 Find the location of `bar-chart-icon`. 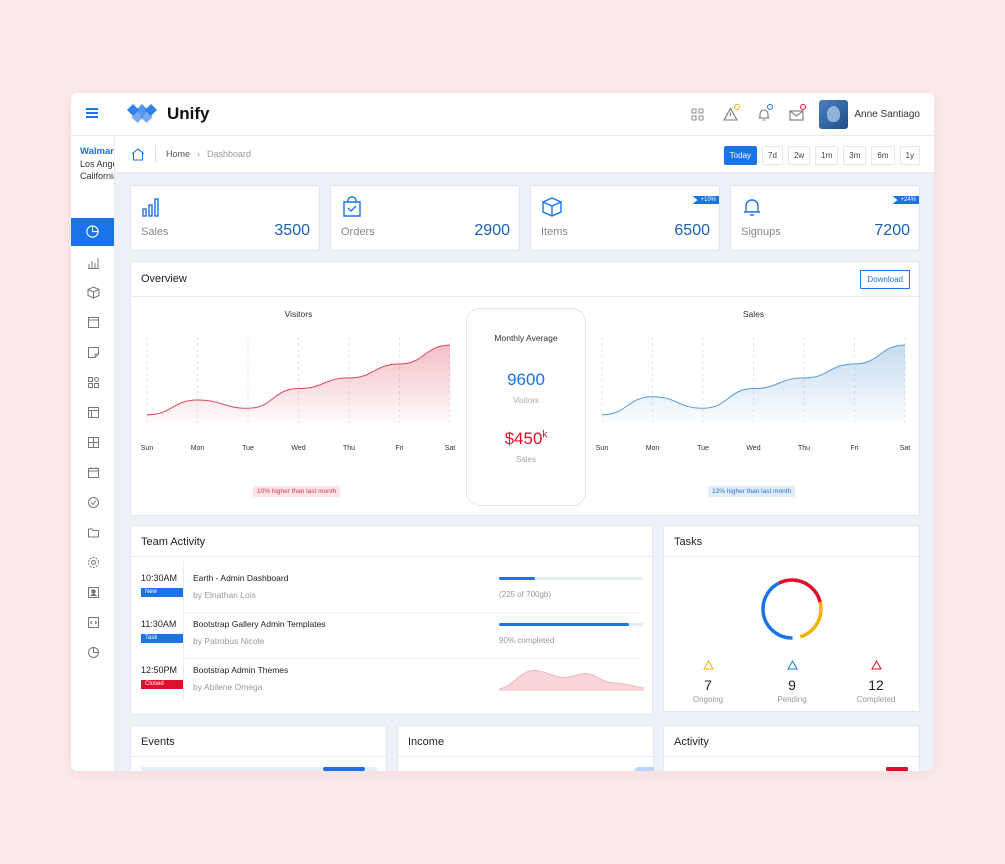

bar-chart-icon is located at coordinates (93, 263).